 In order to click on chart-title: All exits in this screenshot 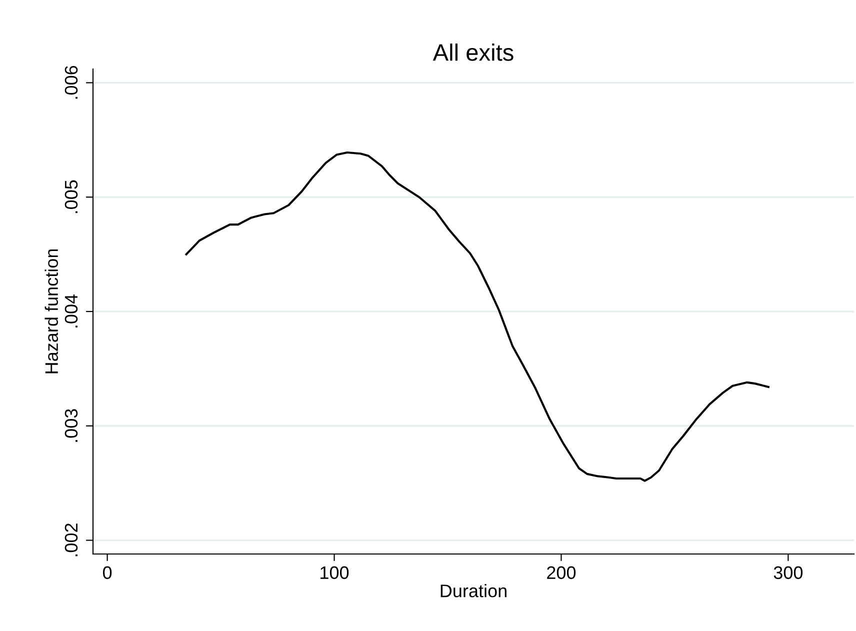, I will do `click(473, 52)`.